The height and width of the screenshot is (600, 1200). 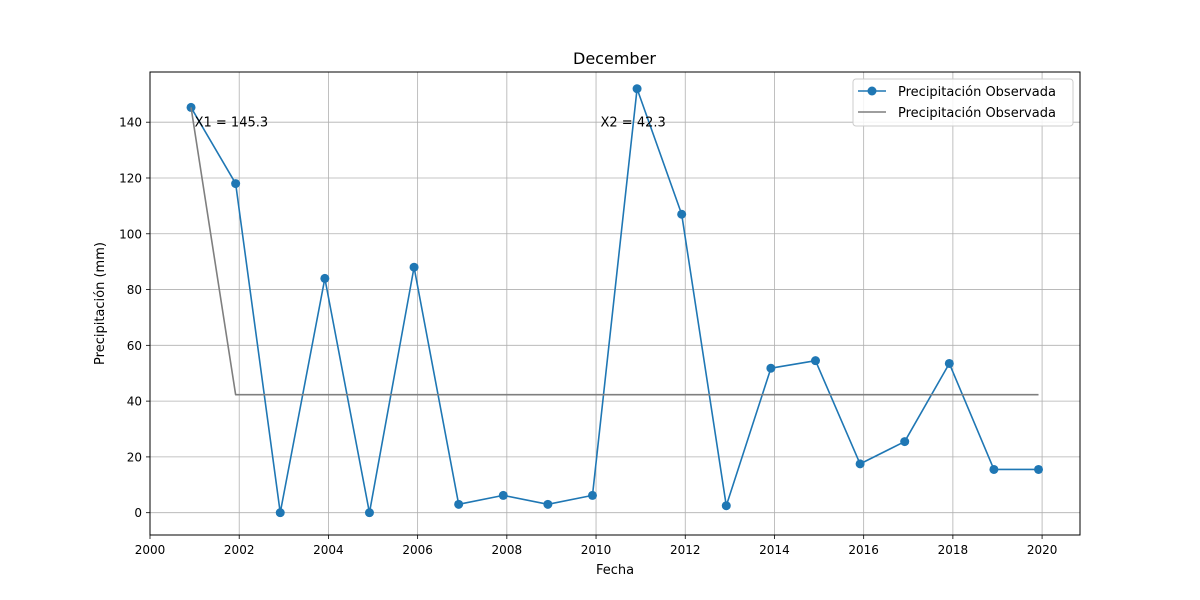 I want to click on annotation-1: X1 = 145.3, so click(x=232, y=123).